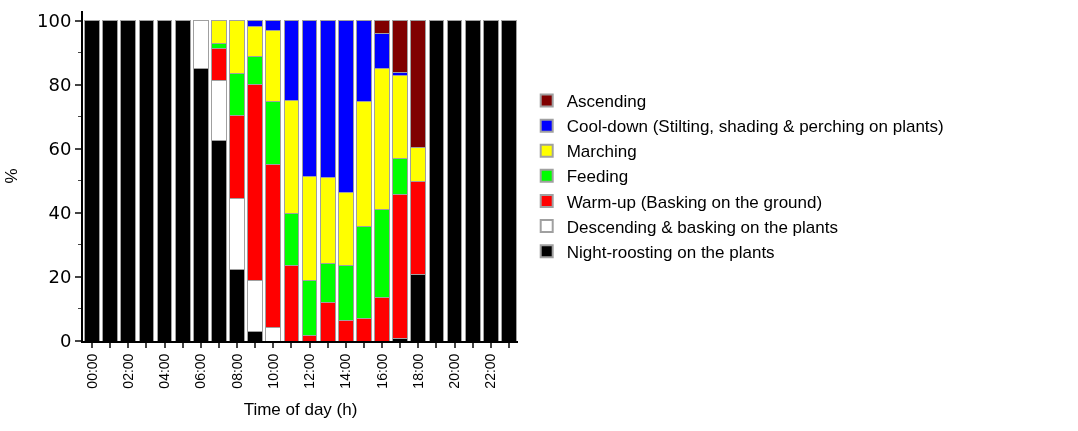  What do you see at coordinates (54, 20) in the screenshot?
I see `y-tick-label: 100` at bounding box center [54, 20].